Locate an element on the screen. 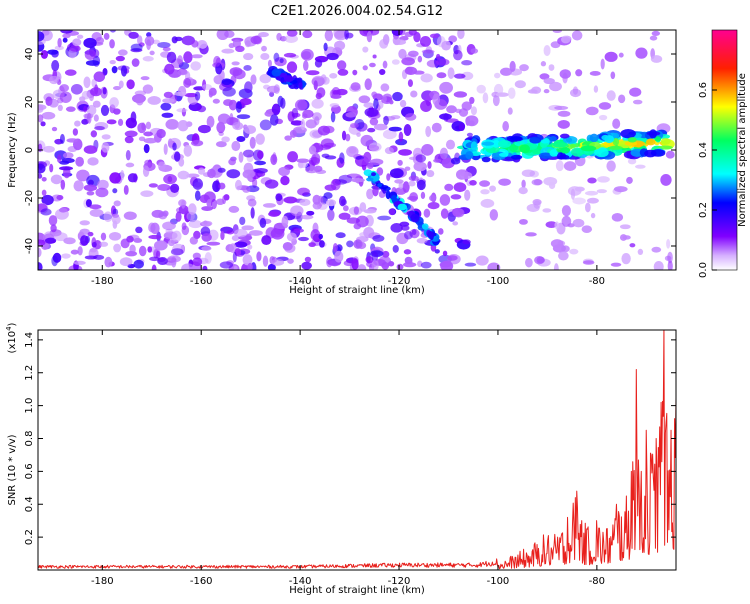 The image size is (750, 604). snr-x-axis-label: Height of straight line (km) is located at coordinates (357, 590).